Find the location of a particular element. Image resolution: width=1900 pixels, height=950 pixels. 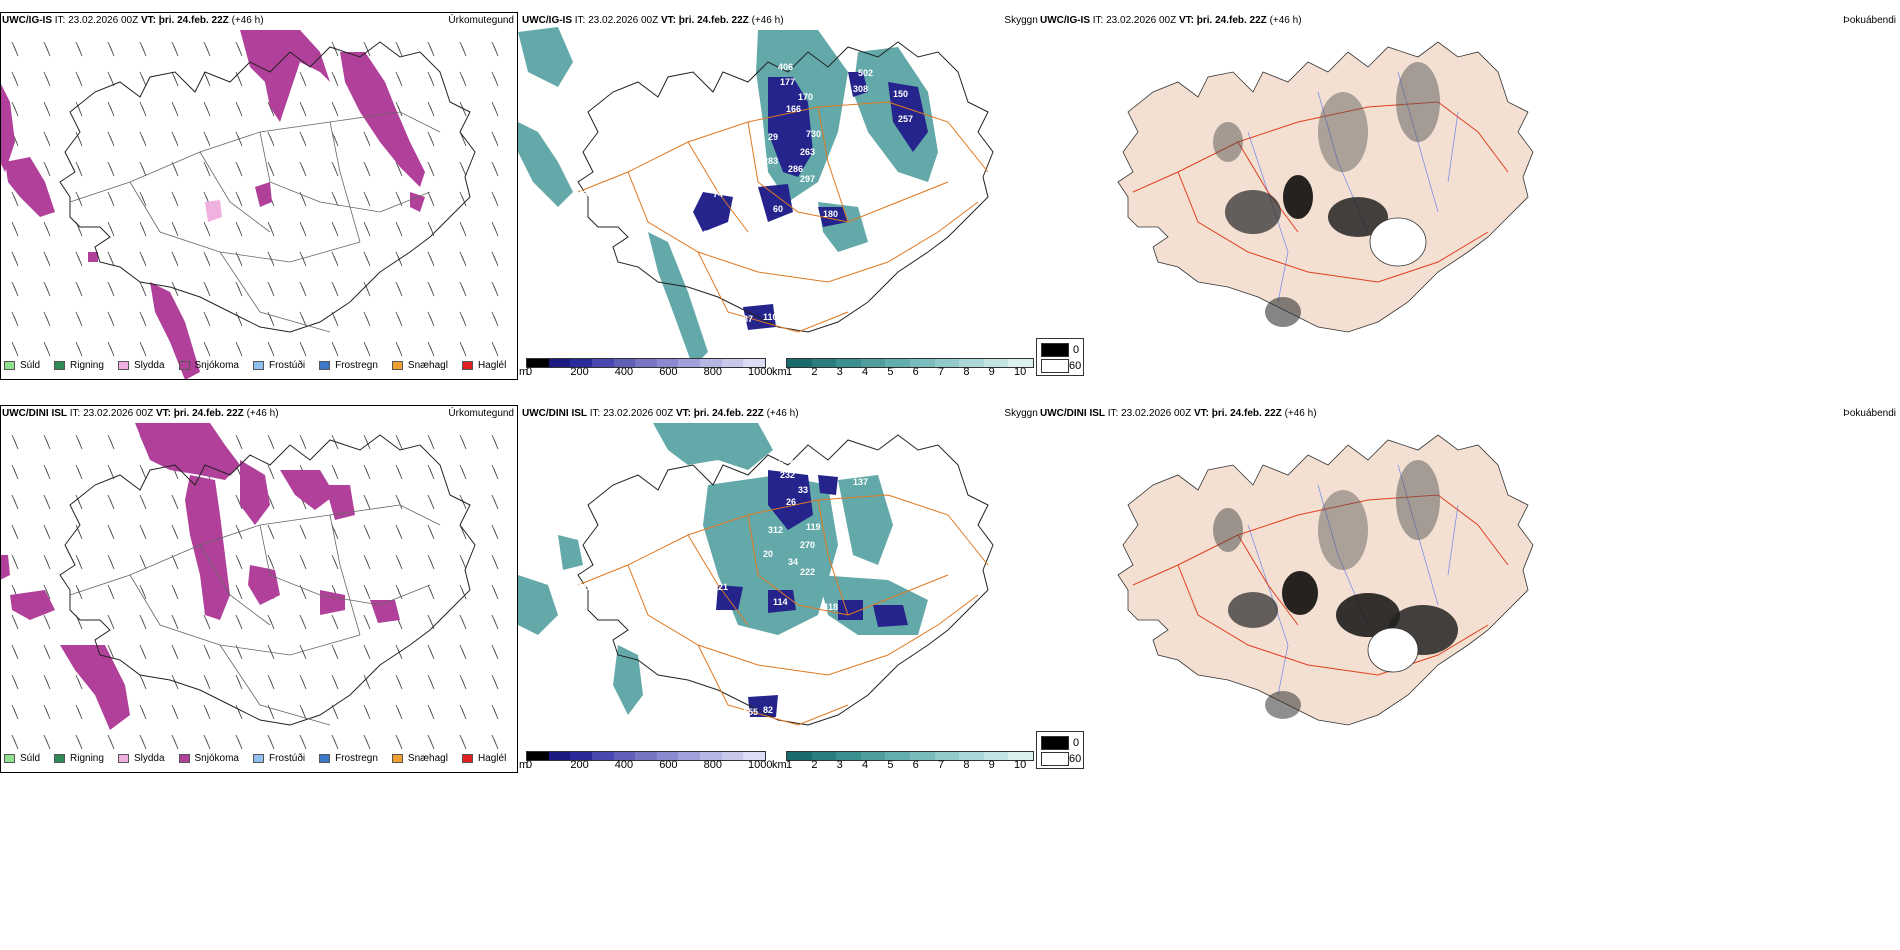

cloudbase-value-label: 74 is located at coordinates (718, 194).